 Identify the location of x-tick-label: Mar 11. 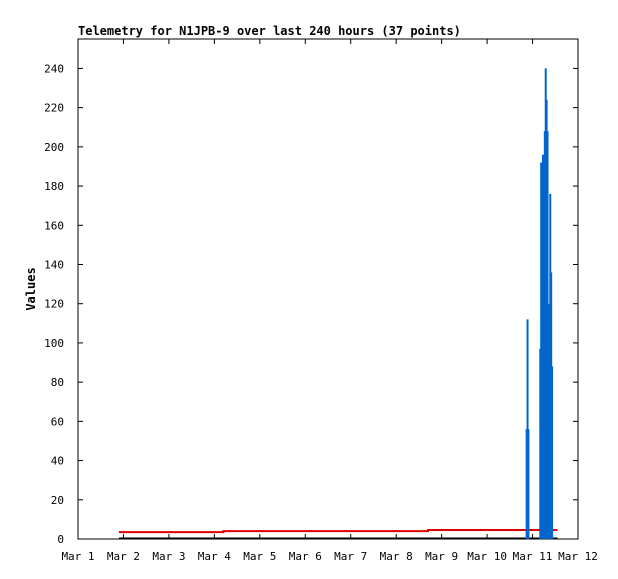
(533, 556).